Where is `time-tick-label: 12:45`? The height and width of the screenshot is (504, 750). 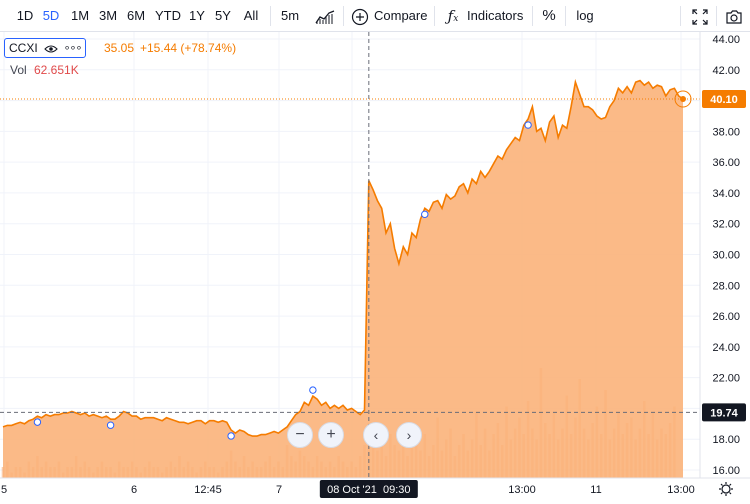 time-tick-label: 12:45 is located at coordinates (208, 490).